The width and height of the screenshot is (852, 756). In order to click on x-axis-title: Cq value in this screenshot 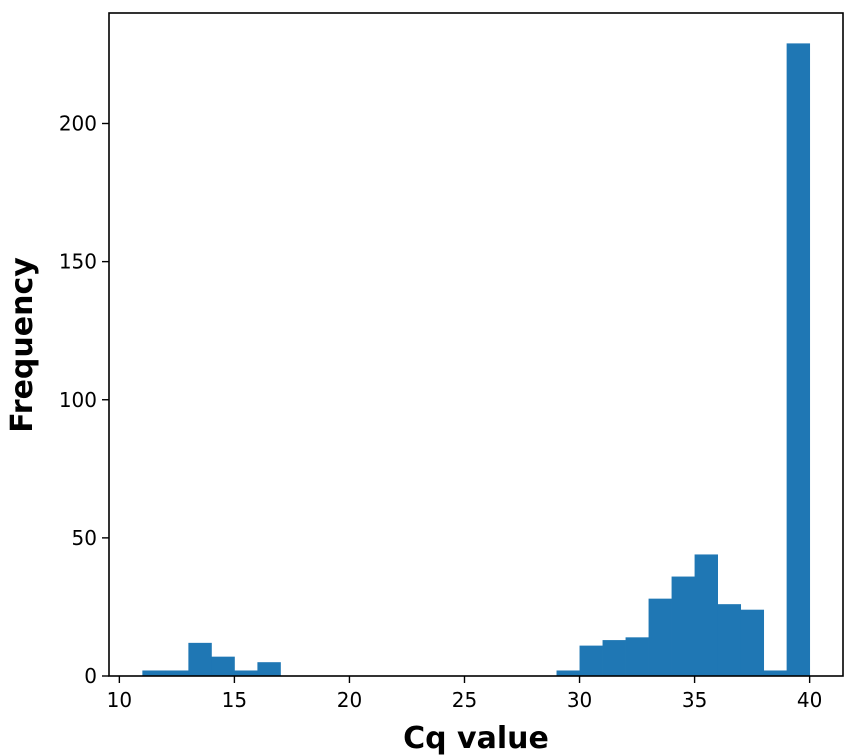, I will do `click(476, 738)`.